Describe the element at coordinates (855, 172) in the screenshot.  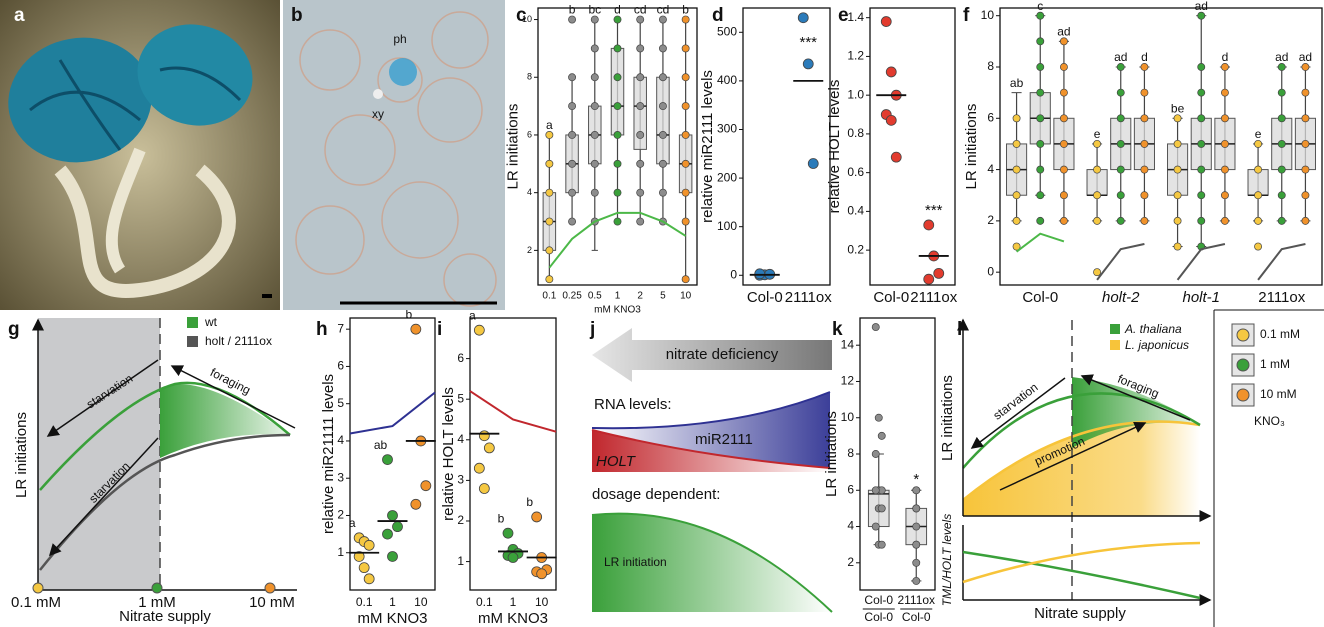
I see `y-tick-label: 0.6` at that location.